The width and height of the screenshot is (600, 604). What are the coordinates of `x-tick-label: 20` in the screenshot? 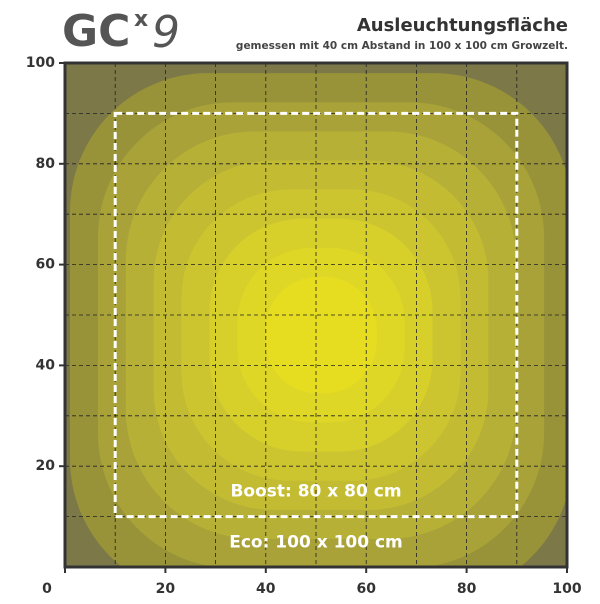 It's located at (166, 589).